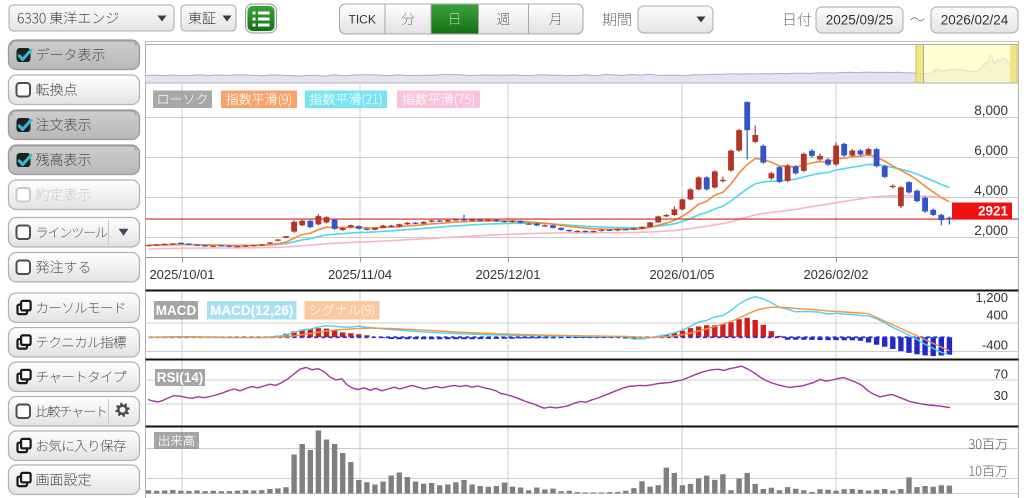 This screenshot has height=498, width=1024. What do you see at coordinates (991, 230) in the screenshot?
I see `svg-text: 2,000` at bounding box center [991, 230].